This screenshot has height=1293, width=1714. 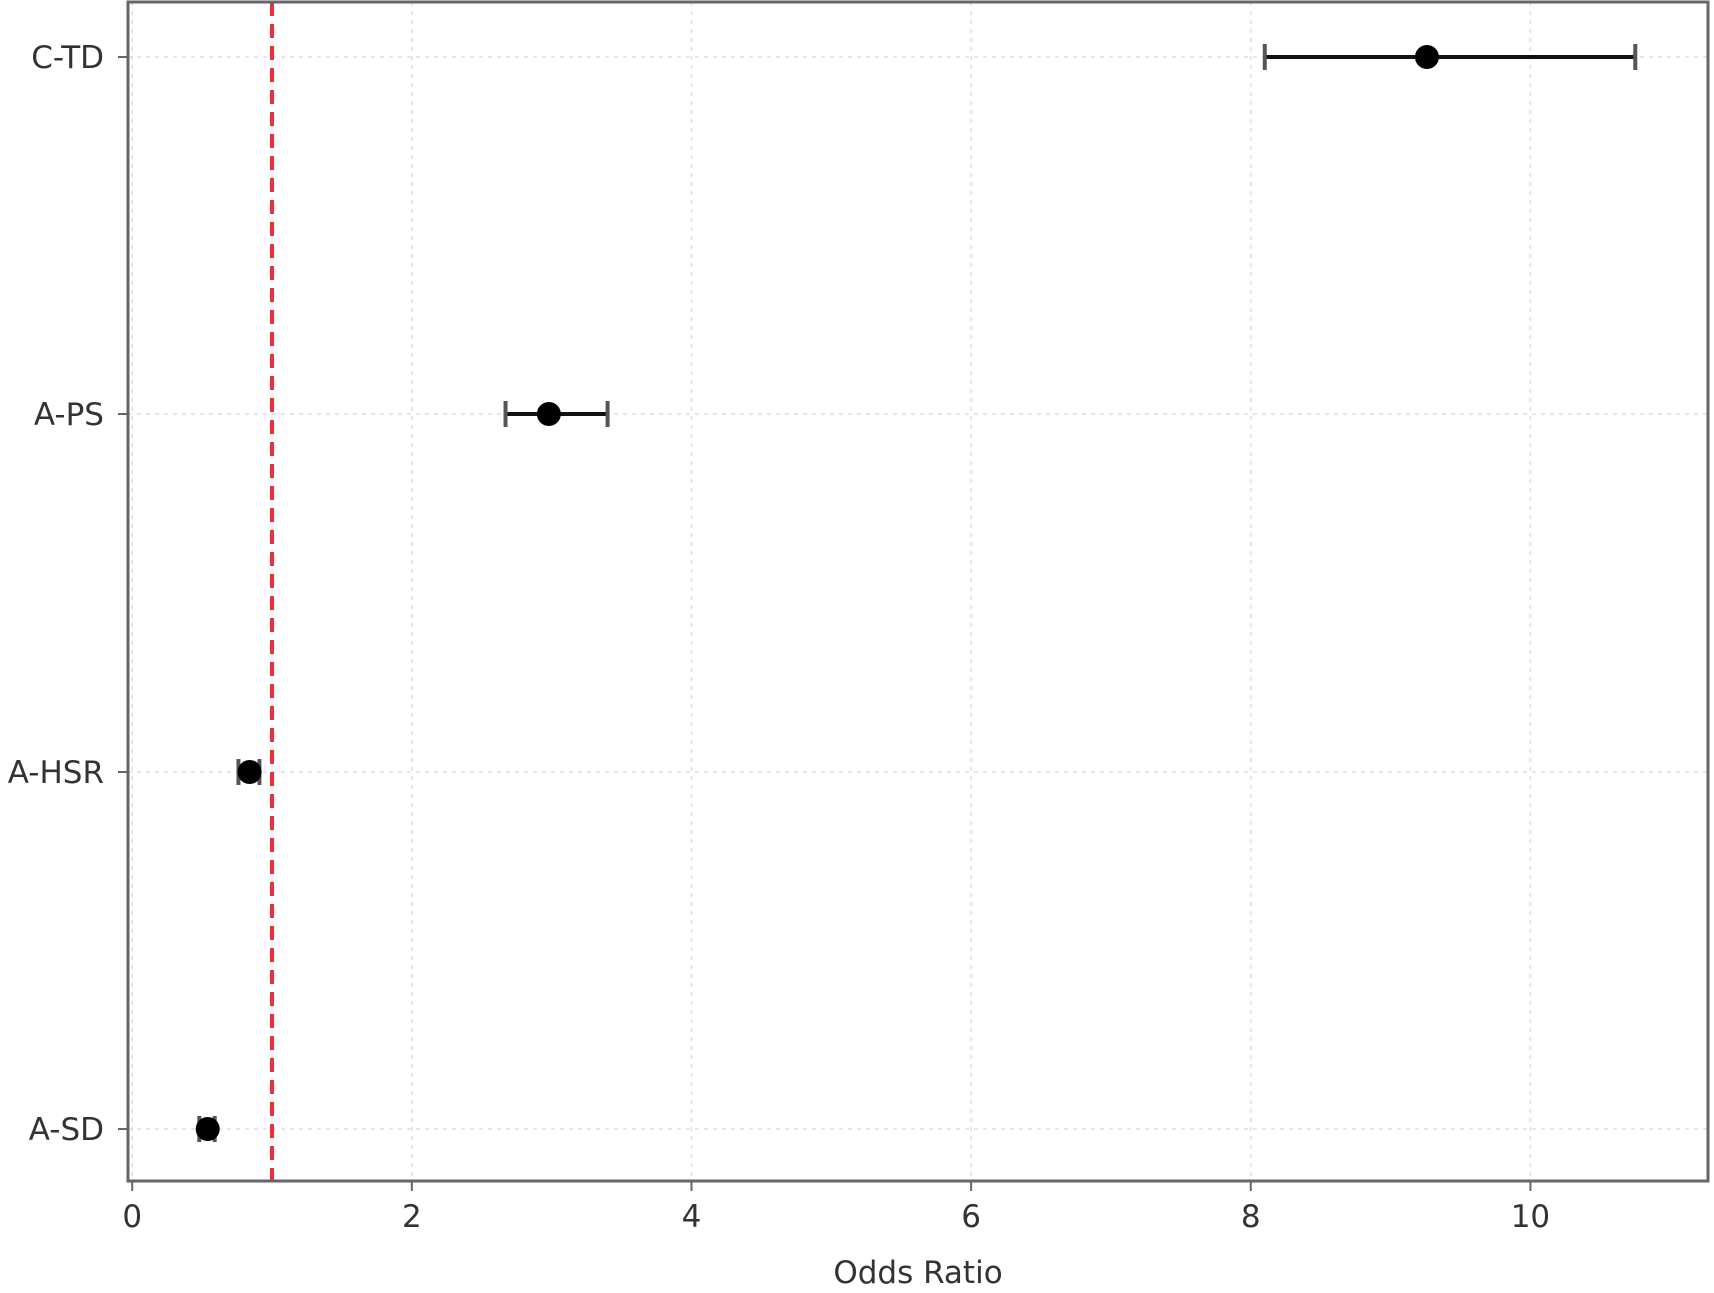 What do you see at coordinates (66, 1130) in the screenshot?
I see `y-tick-label: A-SD` at bounding box center [66, 1130].